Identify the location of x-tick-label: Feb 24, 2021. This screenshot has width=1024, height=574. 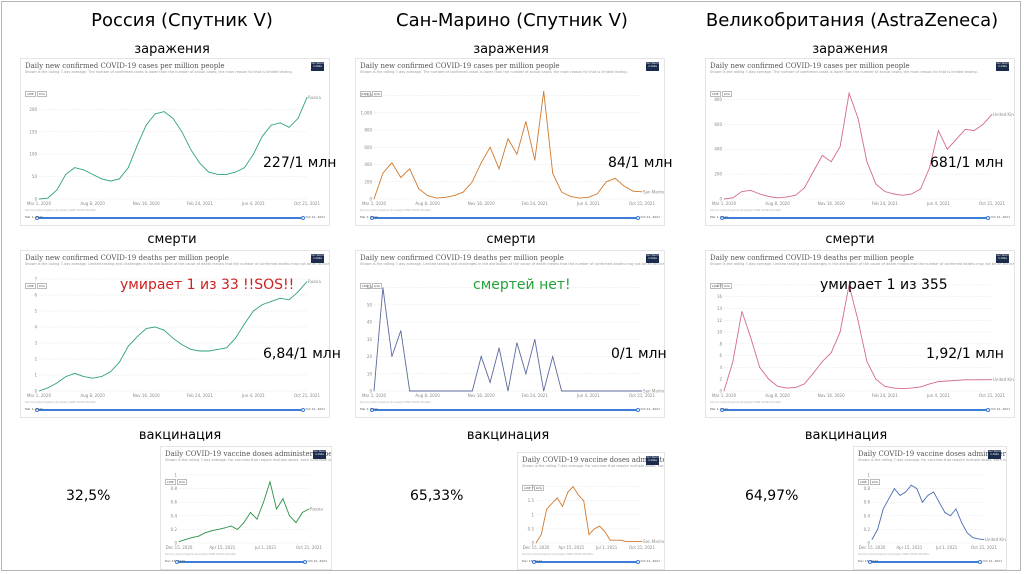
(885, 395).